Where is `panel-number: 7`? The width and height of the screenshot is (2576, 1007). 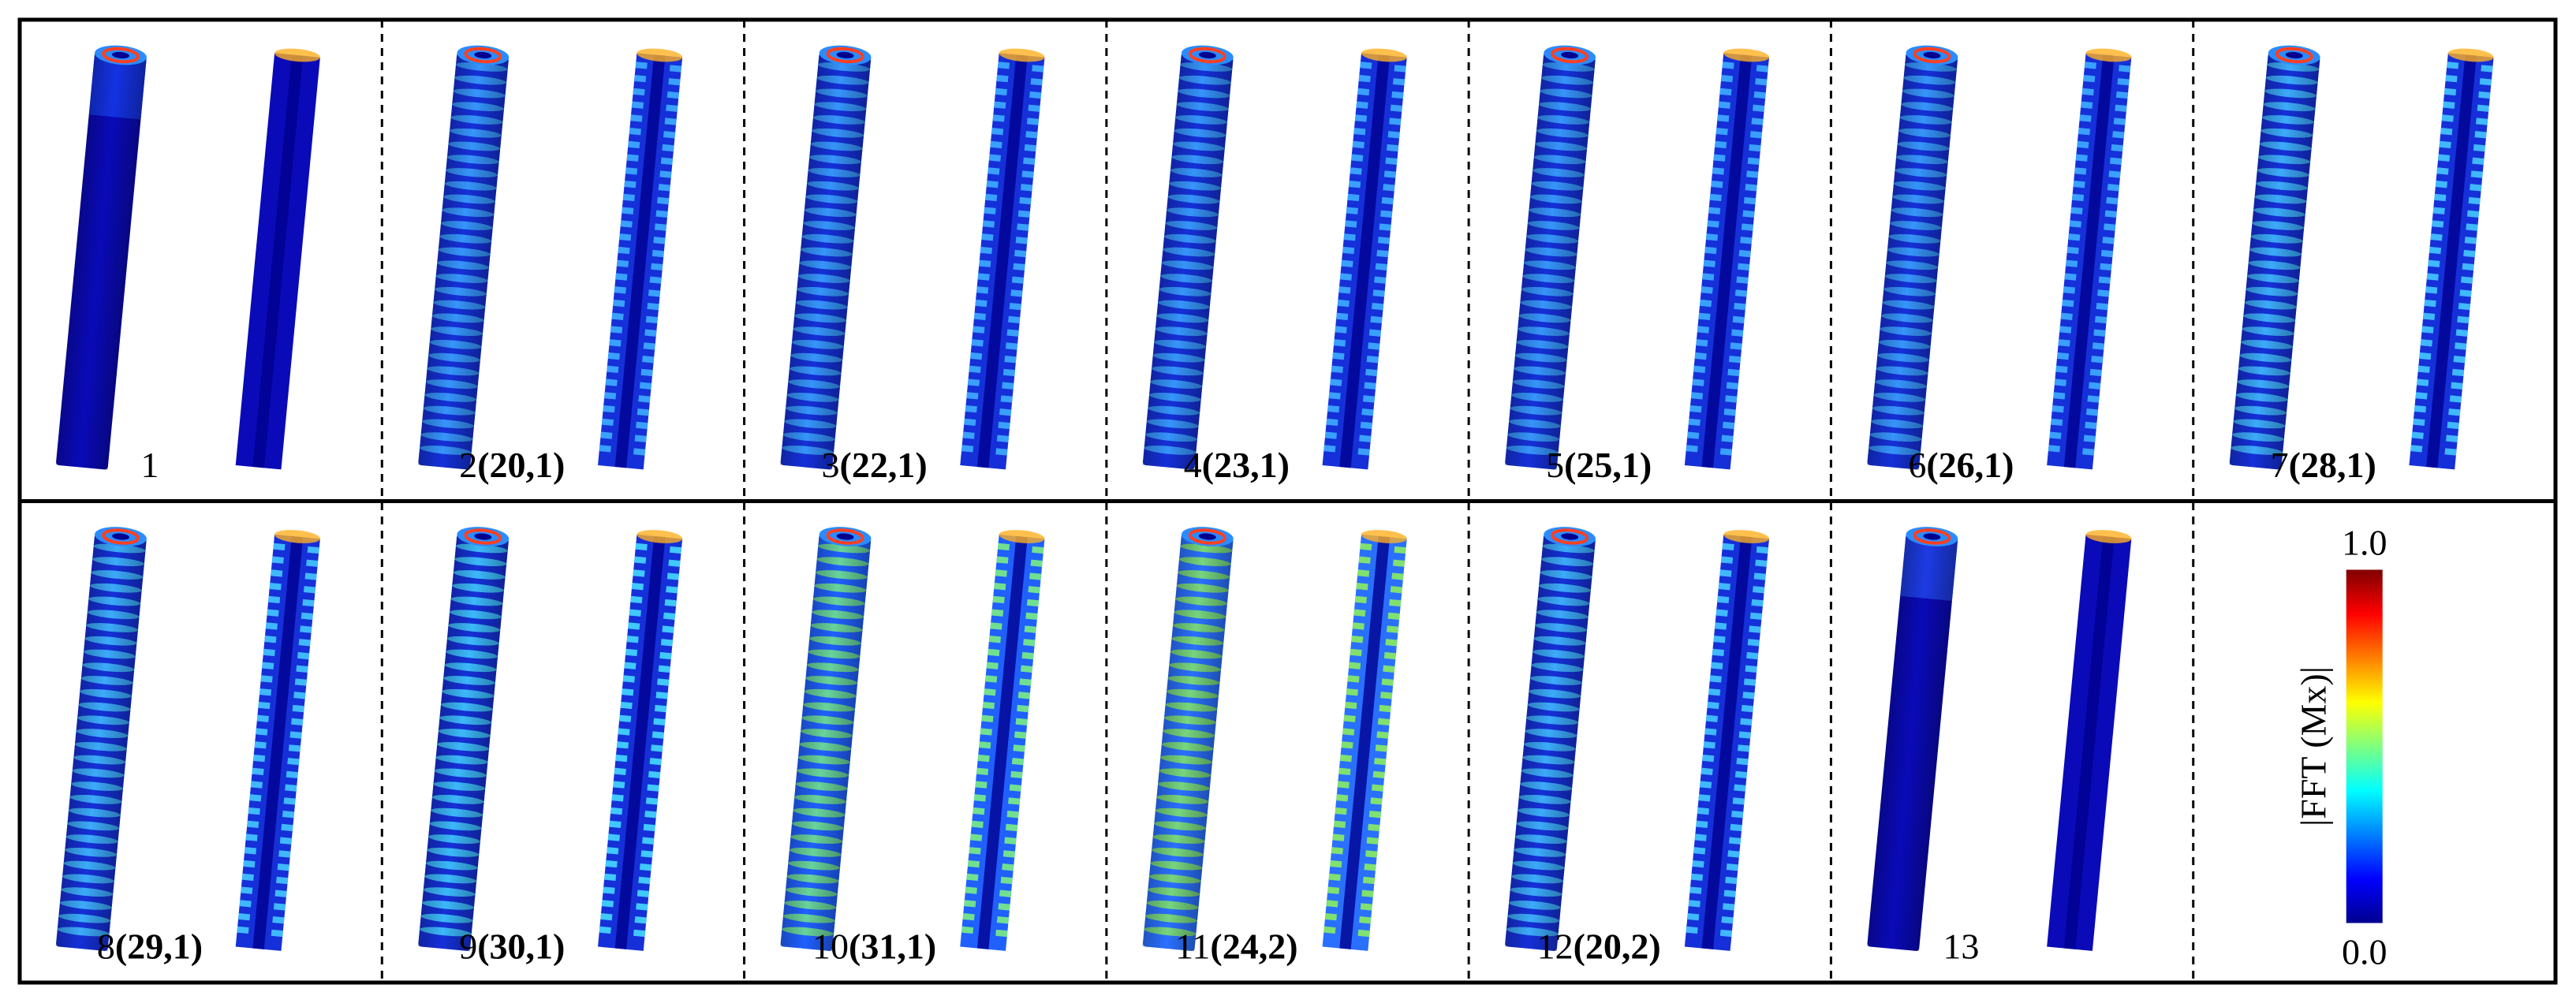 panel-number: 7 is located at coordinates (2280, 465).